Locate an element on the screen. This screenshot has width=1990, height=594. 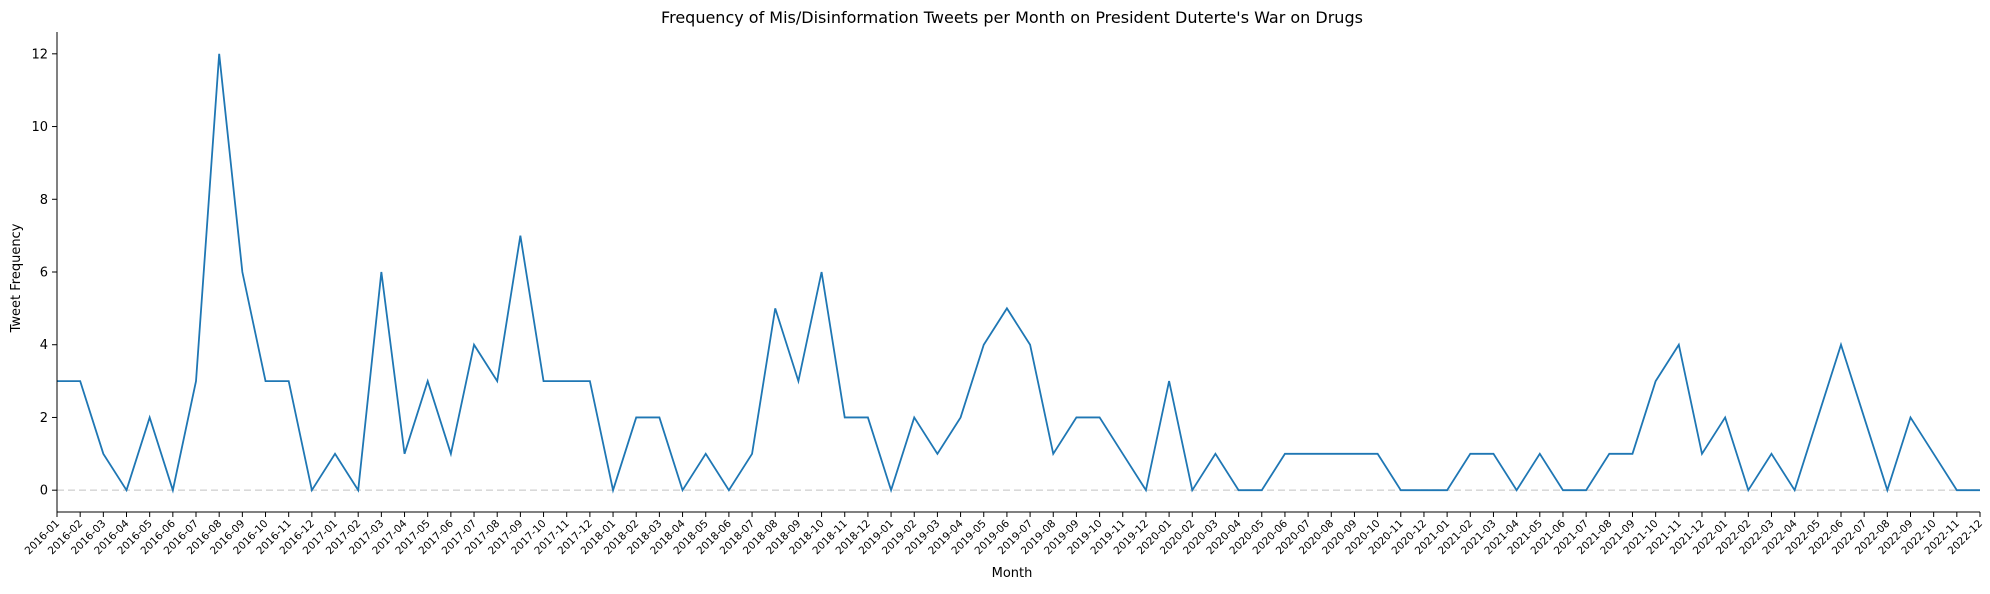
y-axis-label: Tweet Frequency is located at coordinates (16, 278).